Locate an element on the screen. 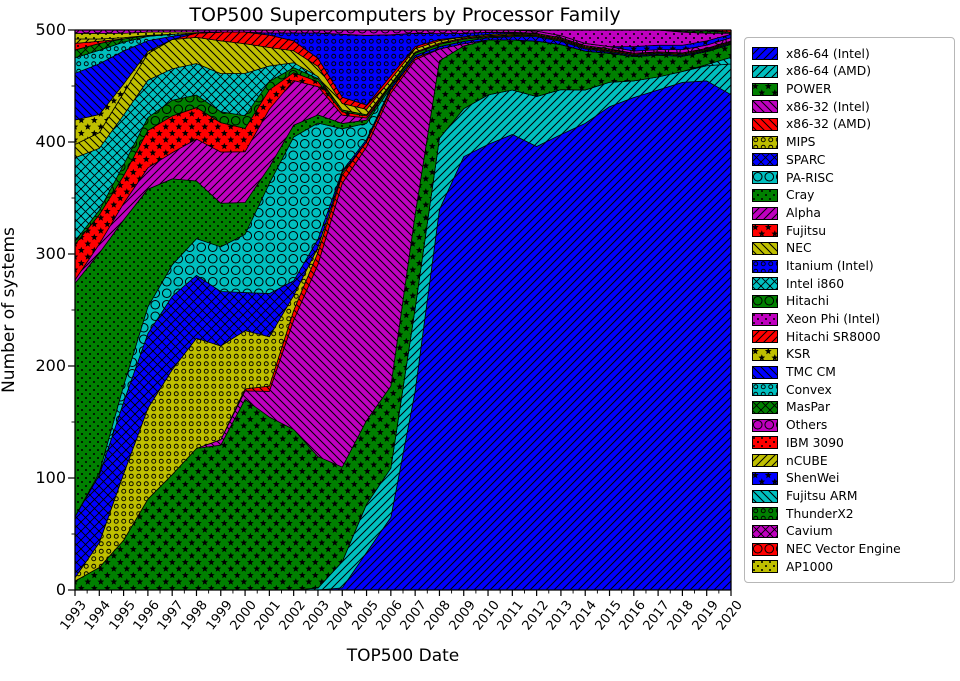 Image resolution: width=960 pixels, height=681 pixels. y-tick-label: 200 is located at coordinates (50, 365).